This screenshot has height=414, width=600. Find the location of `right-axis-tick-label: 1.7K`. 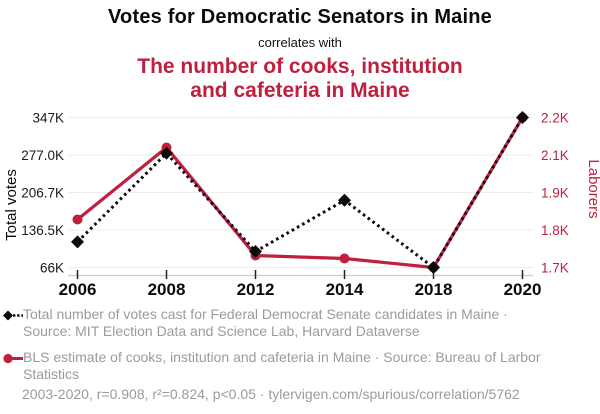

right-axis-tick-label: 1.7K is located at coordinates (555, 268).